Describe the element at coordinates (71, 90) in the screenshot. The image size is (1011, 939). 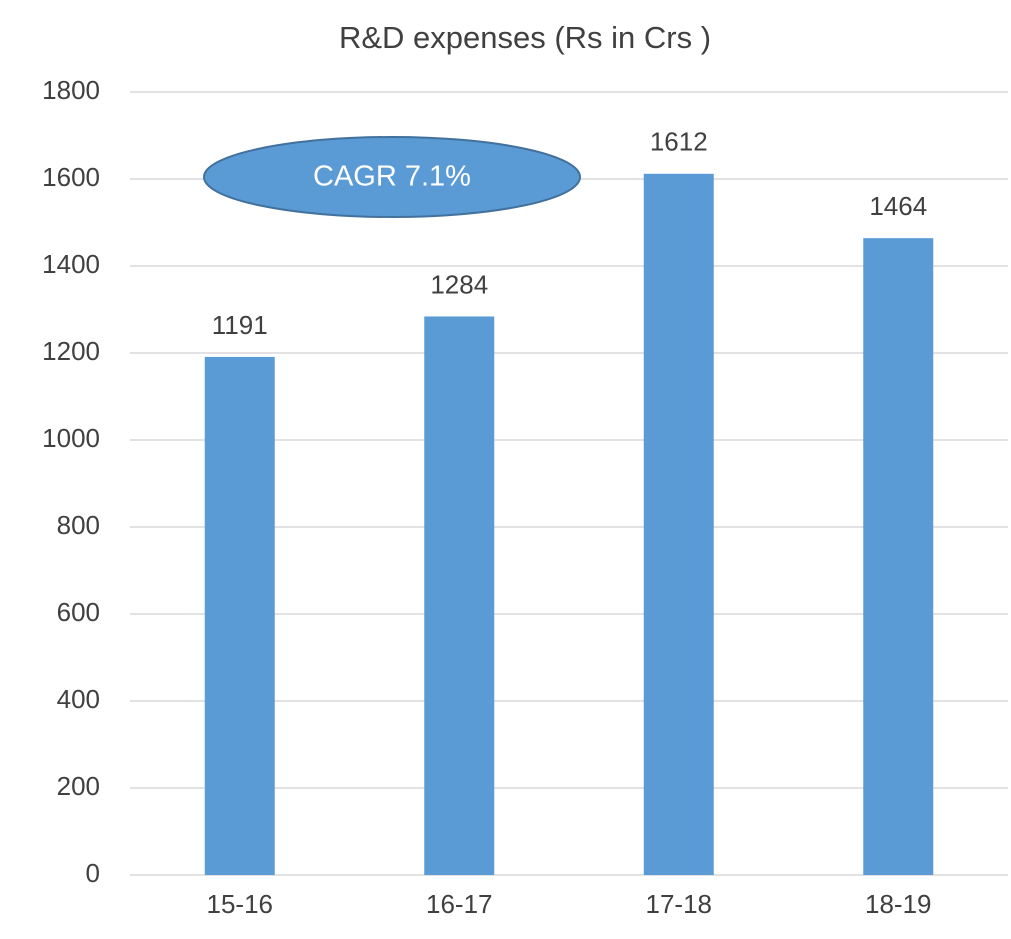
I see `y-tick-label: 1800` at that location.